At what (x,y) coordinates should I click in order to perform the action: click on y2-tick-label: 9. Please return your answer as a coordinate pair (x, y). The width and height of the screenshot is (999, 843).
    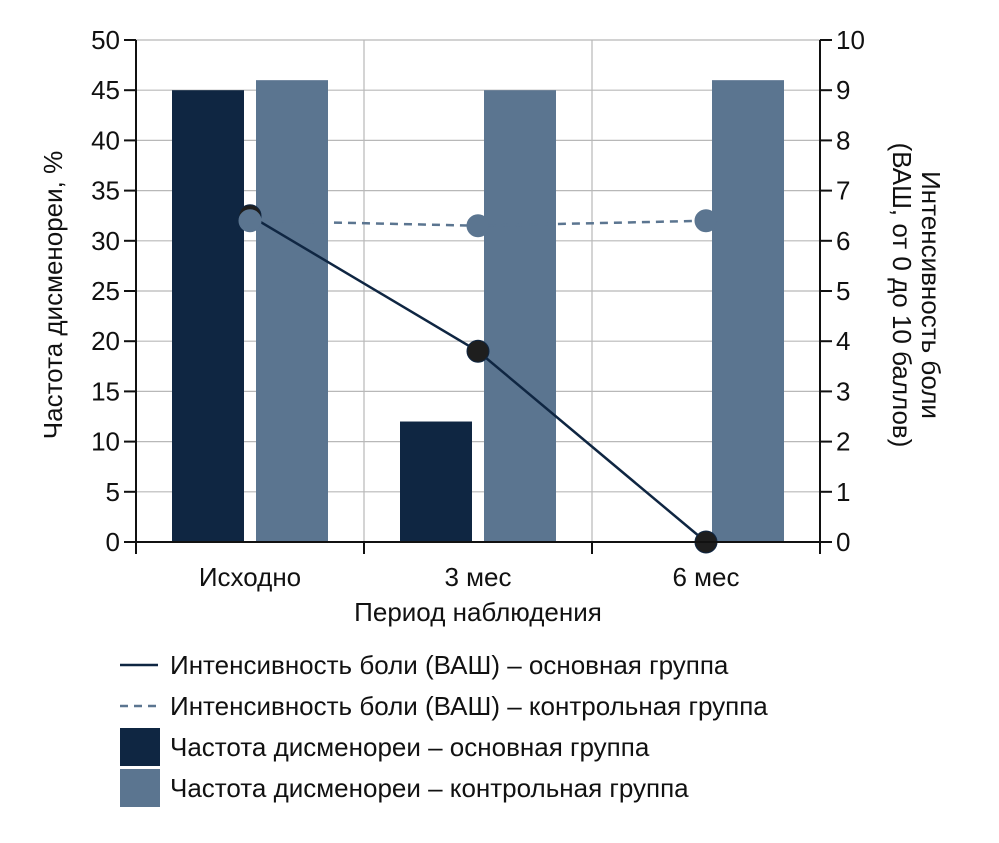
    Looking at the image, I should click on (843, 90).